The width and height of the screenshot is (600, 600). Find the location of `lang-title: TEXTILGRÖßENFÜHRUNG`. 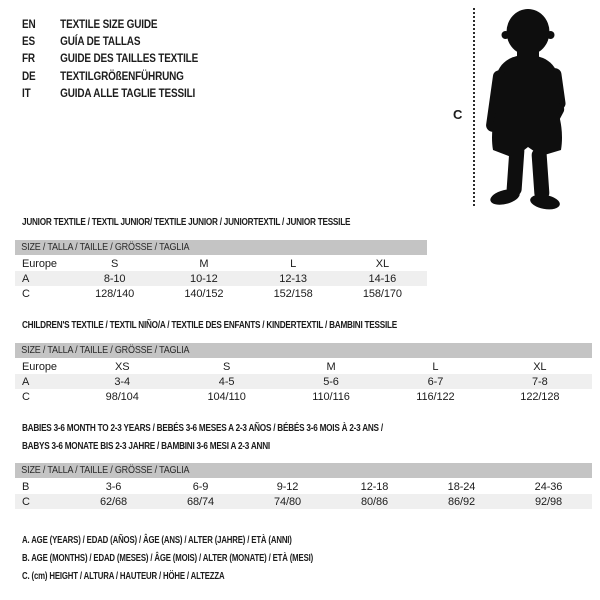

lang-title: TEXTILGRÖßENFÜHRUNG is located at coordinates (122, 75).